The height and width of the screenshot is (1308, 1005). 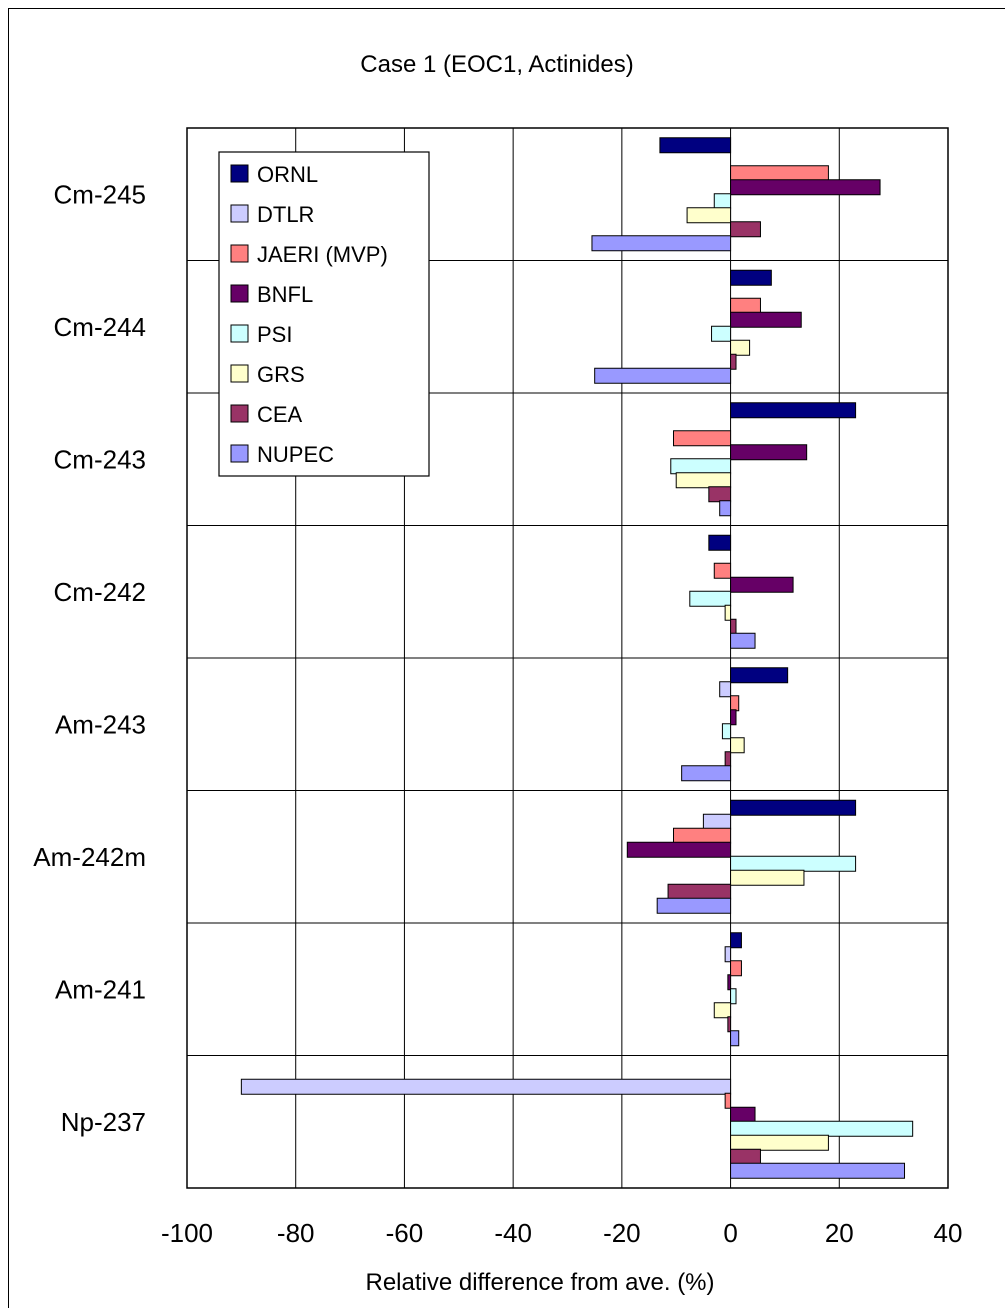 I want to click on bar-Am-241-JAERI (MVP), so click(x=736, y=968).